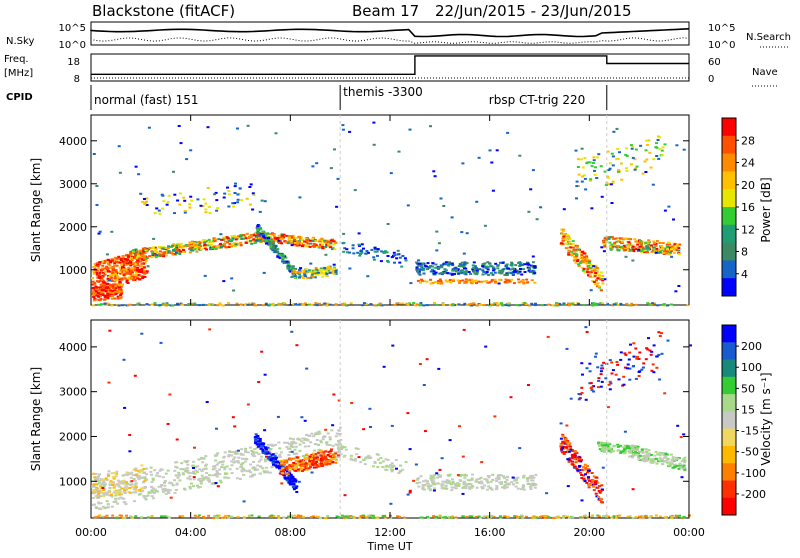  Describe the element at coordinates (73, 62) in the screenshot. I see `freq-tick-top: 18` at that location.